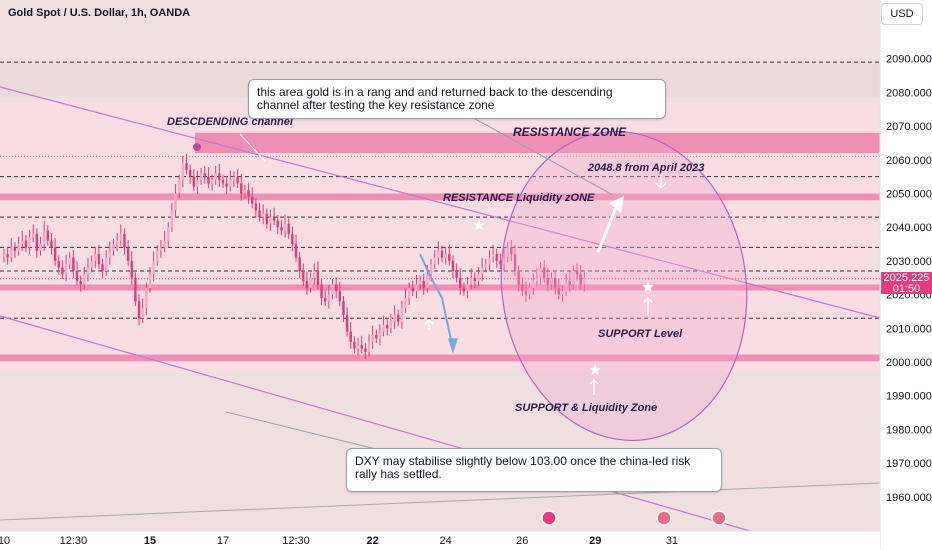  I want to click on pivot-dot, so click(197, 147).